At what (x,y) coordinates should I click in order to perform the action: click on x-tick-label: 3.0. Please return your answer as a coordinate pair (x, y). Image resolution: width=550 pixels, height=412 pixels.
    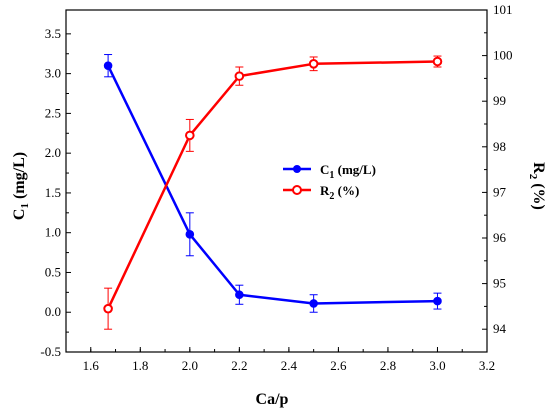
    Looking at the image, I should click on (437, 365).